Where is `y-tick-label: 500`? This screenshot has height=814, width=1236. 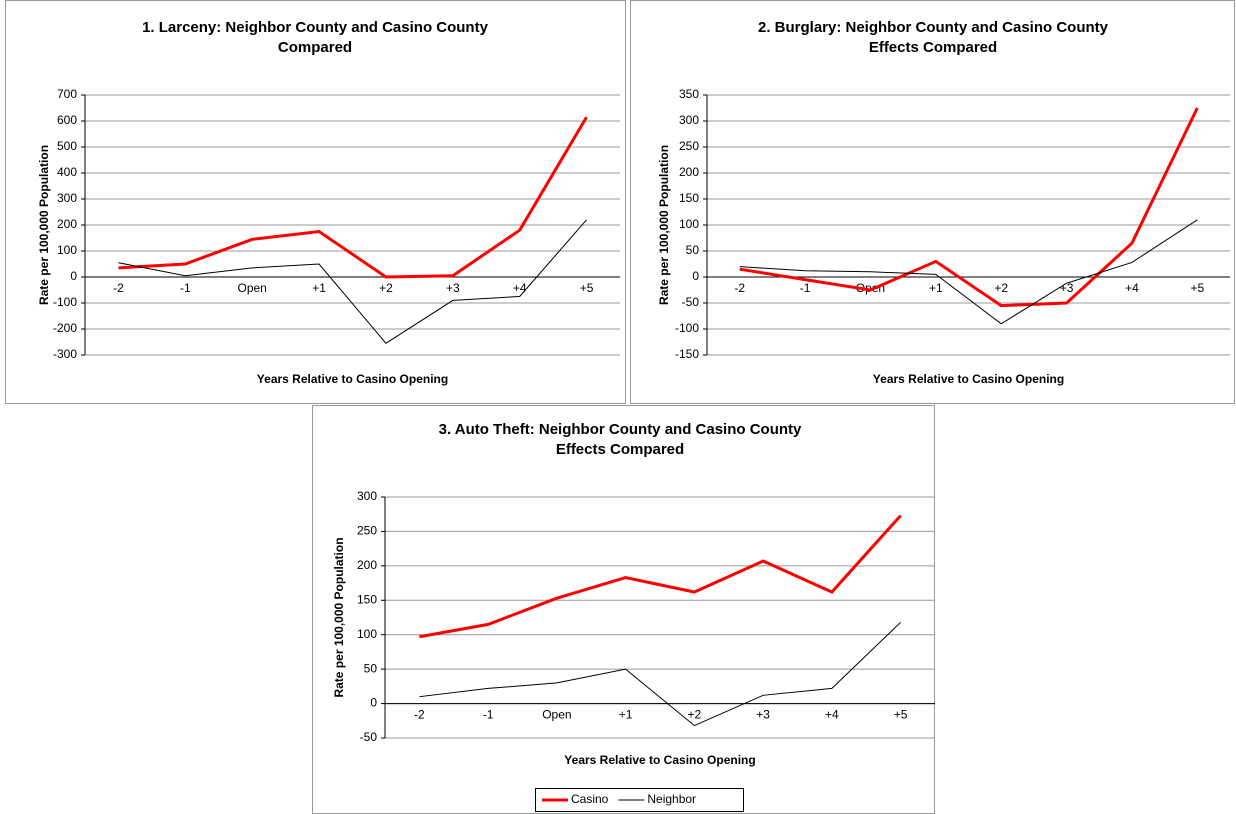 y-tick-label: 500 is located at coordinates (67, 146).